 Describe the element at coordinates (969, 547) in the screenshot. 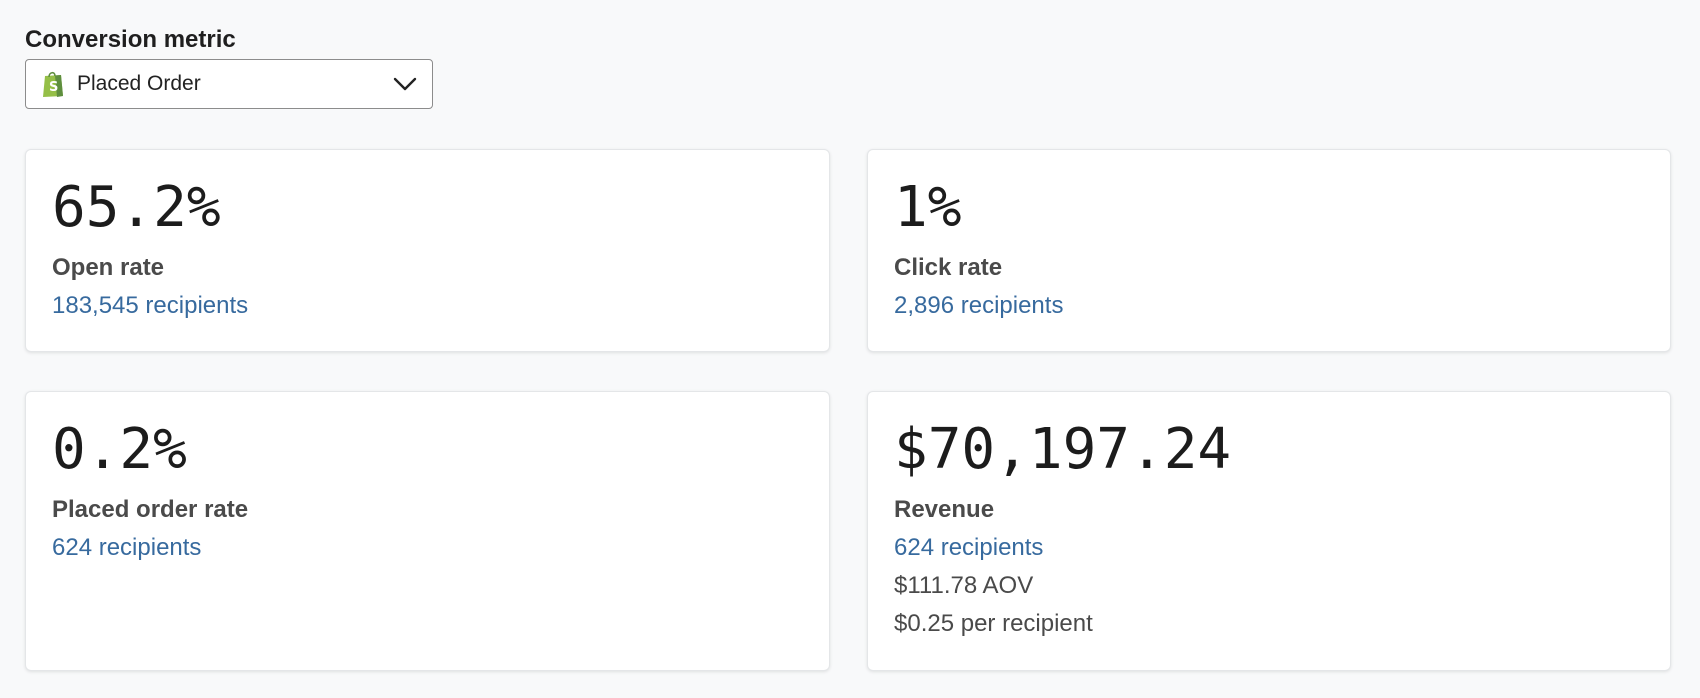

I see `revenue-recipients-link: 624 recipients` at that location.